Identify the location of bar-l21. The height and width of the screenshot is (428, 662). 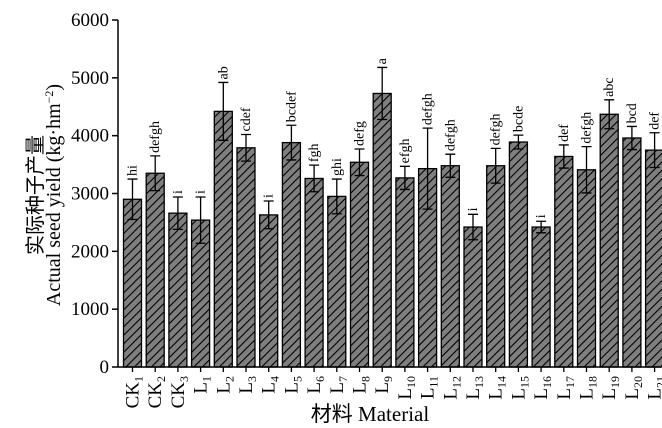
(653, 258).